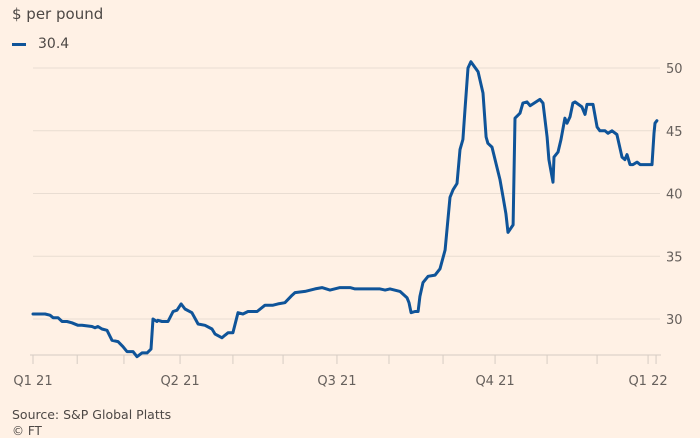 The image size is (700, 438). What do you see at coordinates (674, 69) in the screenshot?
I see `y-tick-label: 50` at bounding box center [674, 69].